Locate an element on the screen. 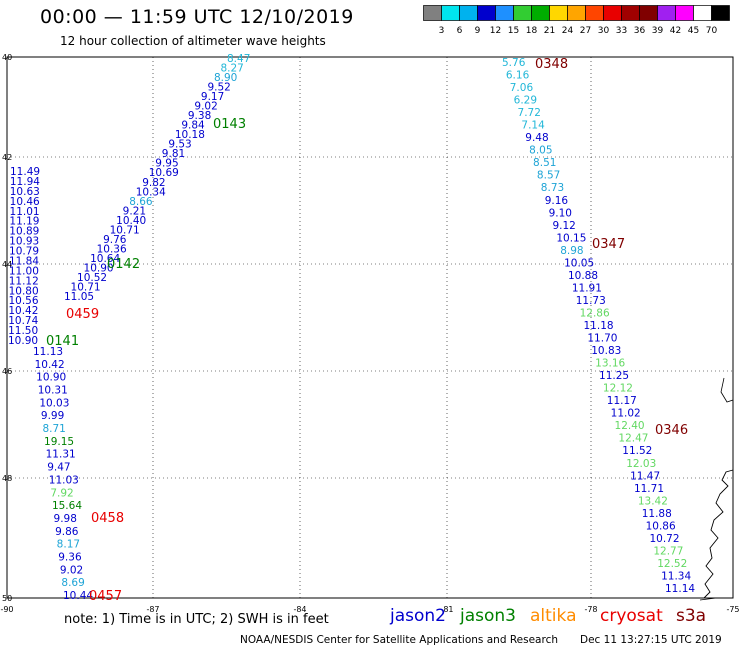 This screenshot has width=740, height=650. wave-height-value: 11.00 is located at coordinates (24, 271).